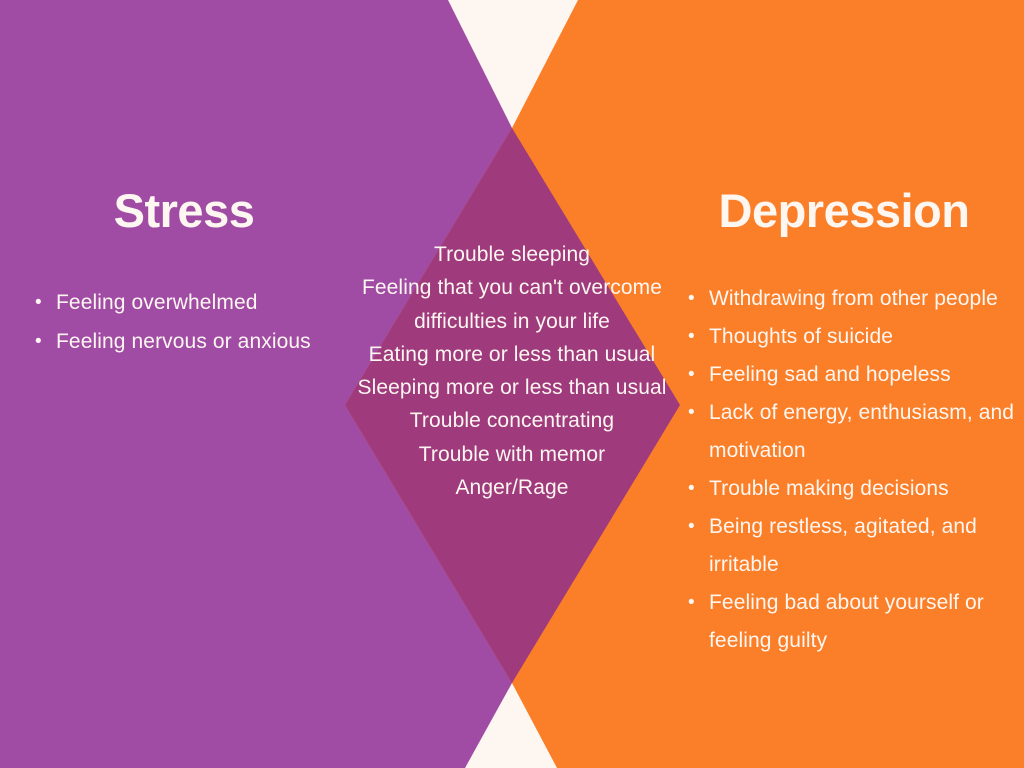 The width and height of the screenshot is (1024, 768). What do you see at coordinates (851, 546) in the screenshot?
I see `list-item: Being restless, agitated, and irritable` at bounding box center [851, 546].